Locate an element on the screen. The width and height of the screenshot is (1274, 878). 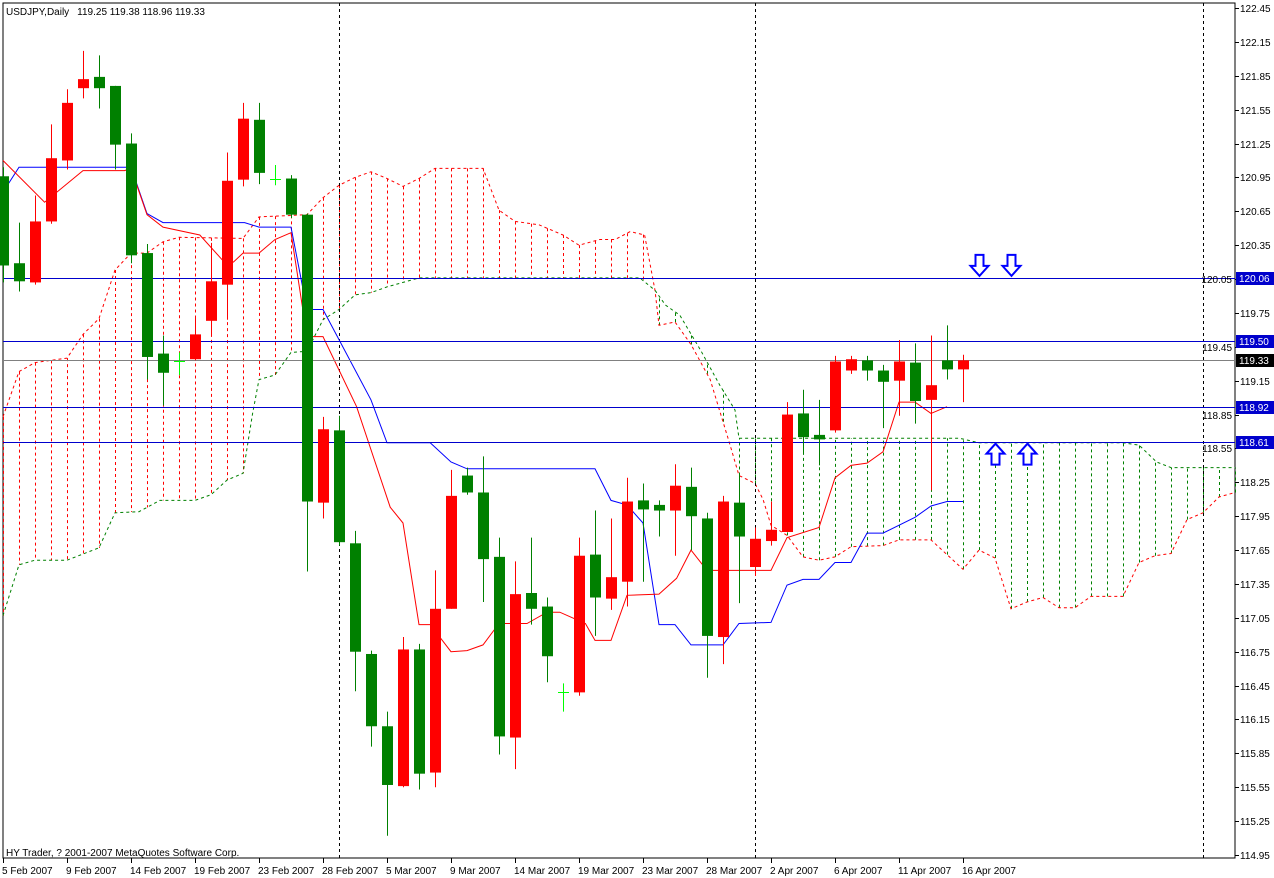
date-tick-label: 9 Feb 2007 is located at coordinates (91, 871).